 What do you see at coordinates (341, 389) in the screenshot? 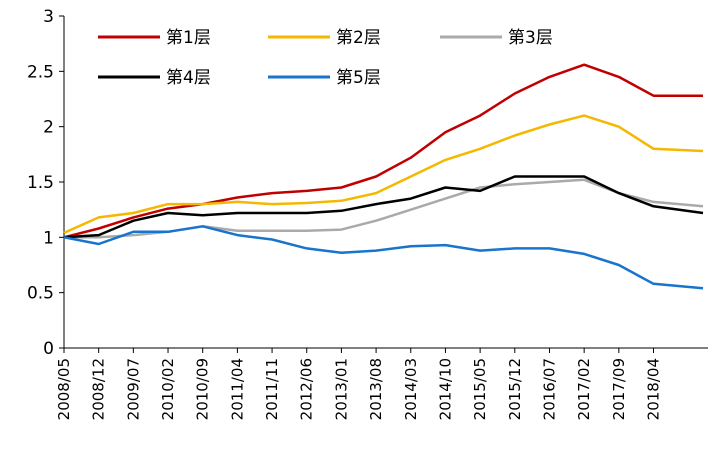
I see `x-tick-label: 2013/01` at bounding box center [341, 389].